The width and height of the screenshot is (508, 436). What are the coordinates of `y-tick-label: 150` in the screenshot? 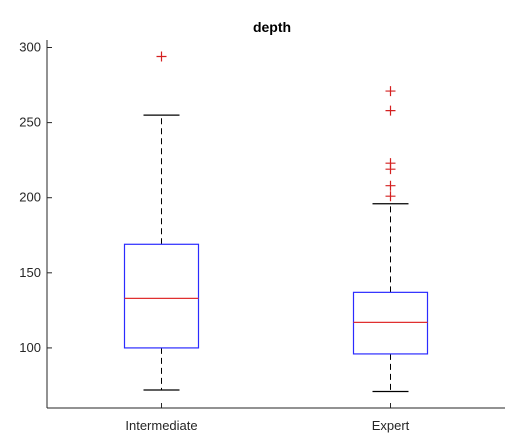 It's located at (30, 272).